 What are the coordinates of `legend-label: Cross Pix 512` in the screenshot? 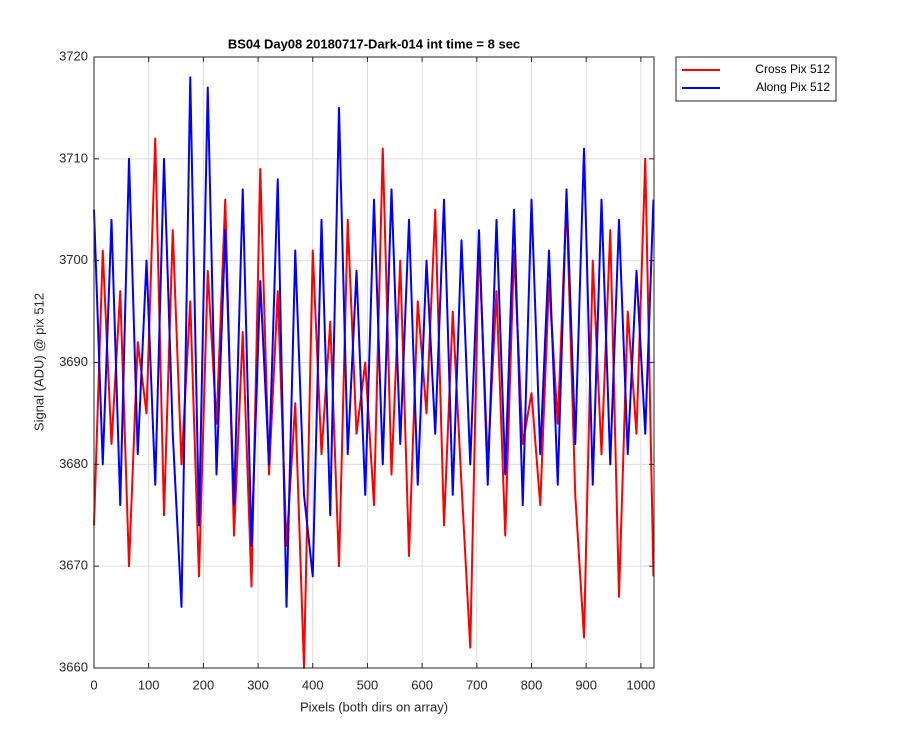 It's located at (792, 69).